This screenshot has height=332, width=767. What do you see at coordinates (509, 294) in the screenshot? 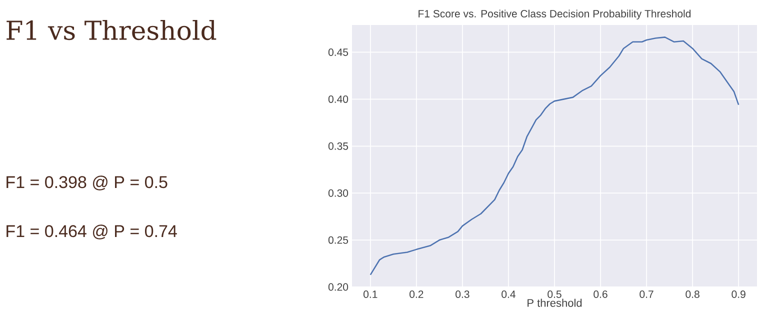
I see `x-tick-label: 0.4` at bounding box center [509, 294].